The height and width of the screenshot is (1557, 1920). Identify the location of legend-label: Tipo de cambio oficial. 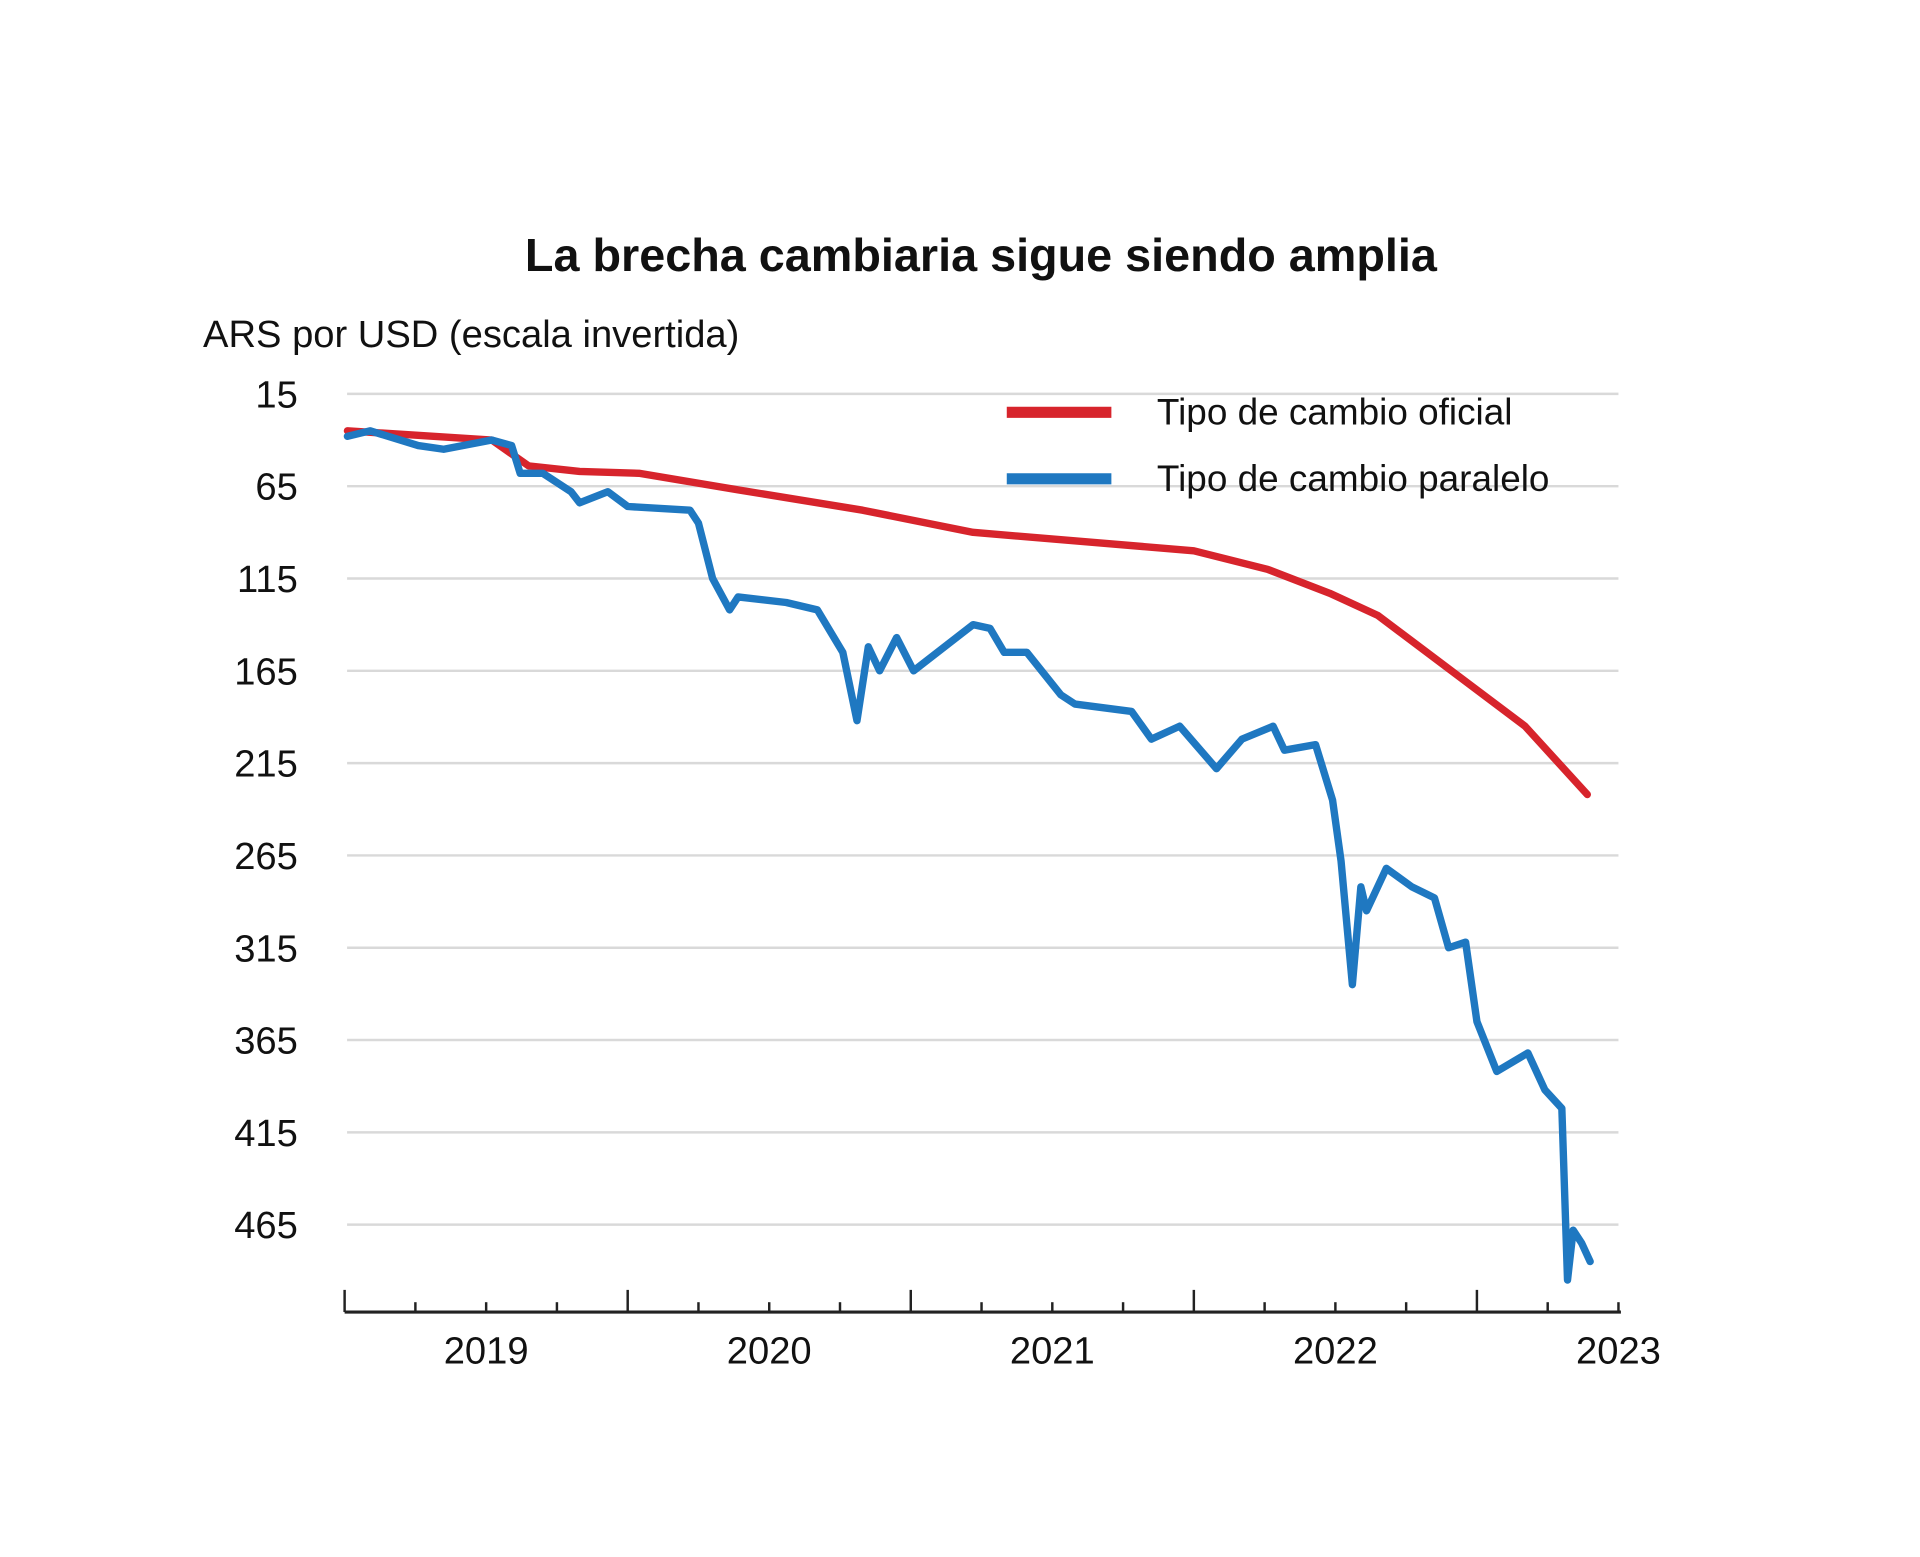
(1335, 412).